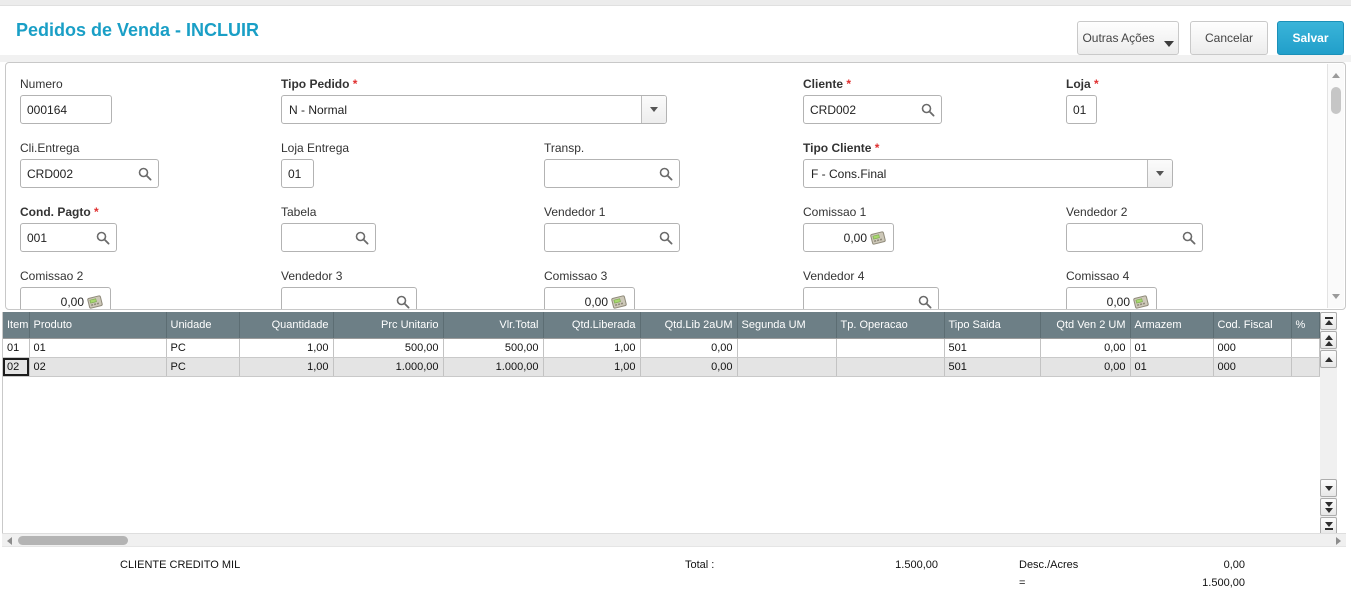 The height and width of the screenshot is (598, 1351). I want to click on loja-input, so click(1081, 109).